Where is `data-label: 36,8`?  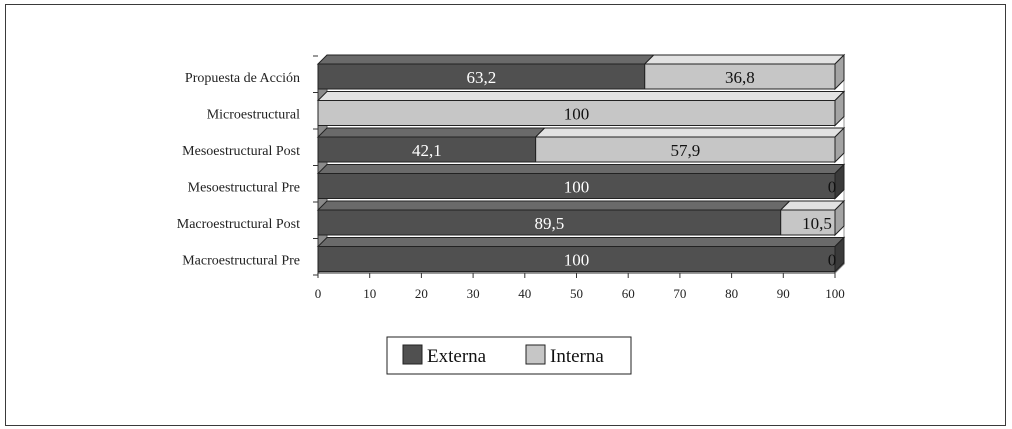 data-label: 36,8 is located at coordinates (740, 77).